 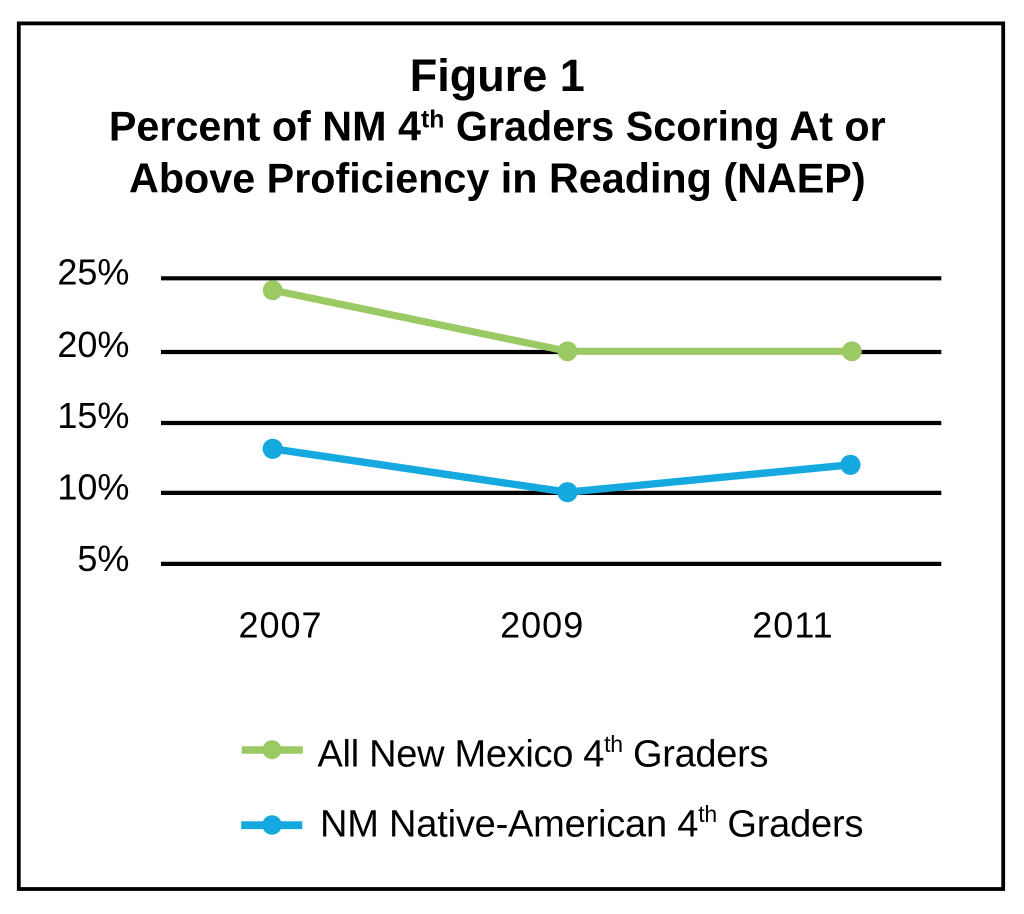 I want to click on svg-text: 5%, so click(x=103, y=558).